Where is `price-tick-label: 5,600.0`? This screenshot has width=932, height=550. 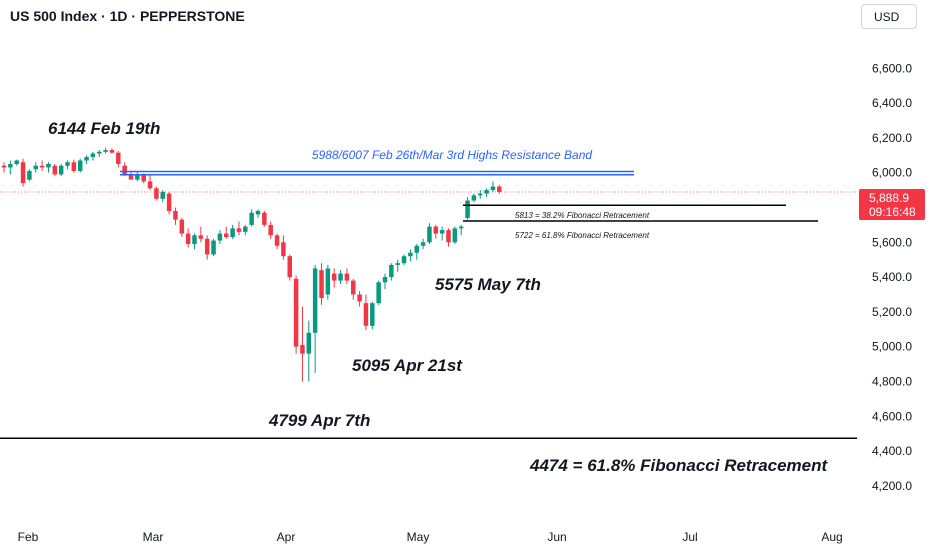 price-tick-label: 5,600.0 is located at coordinates (892, 242).